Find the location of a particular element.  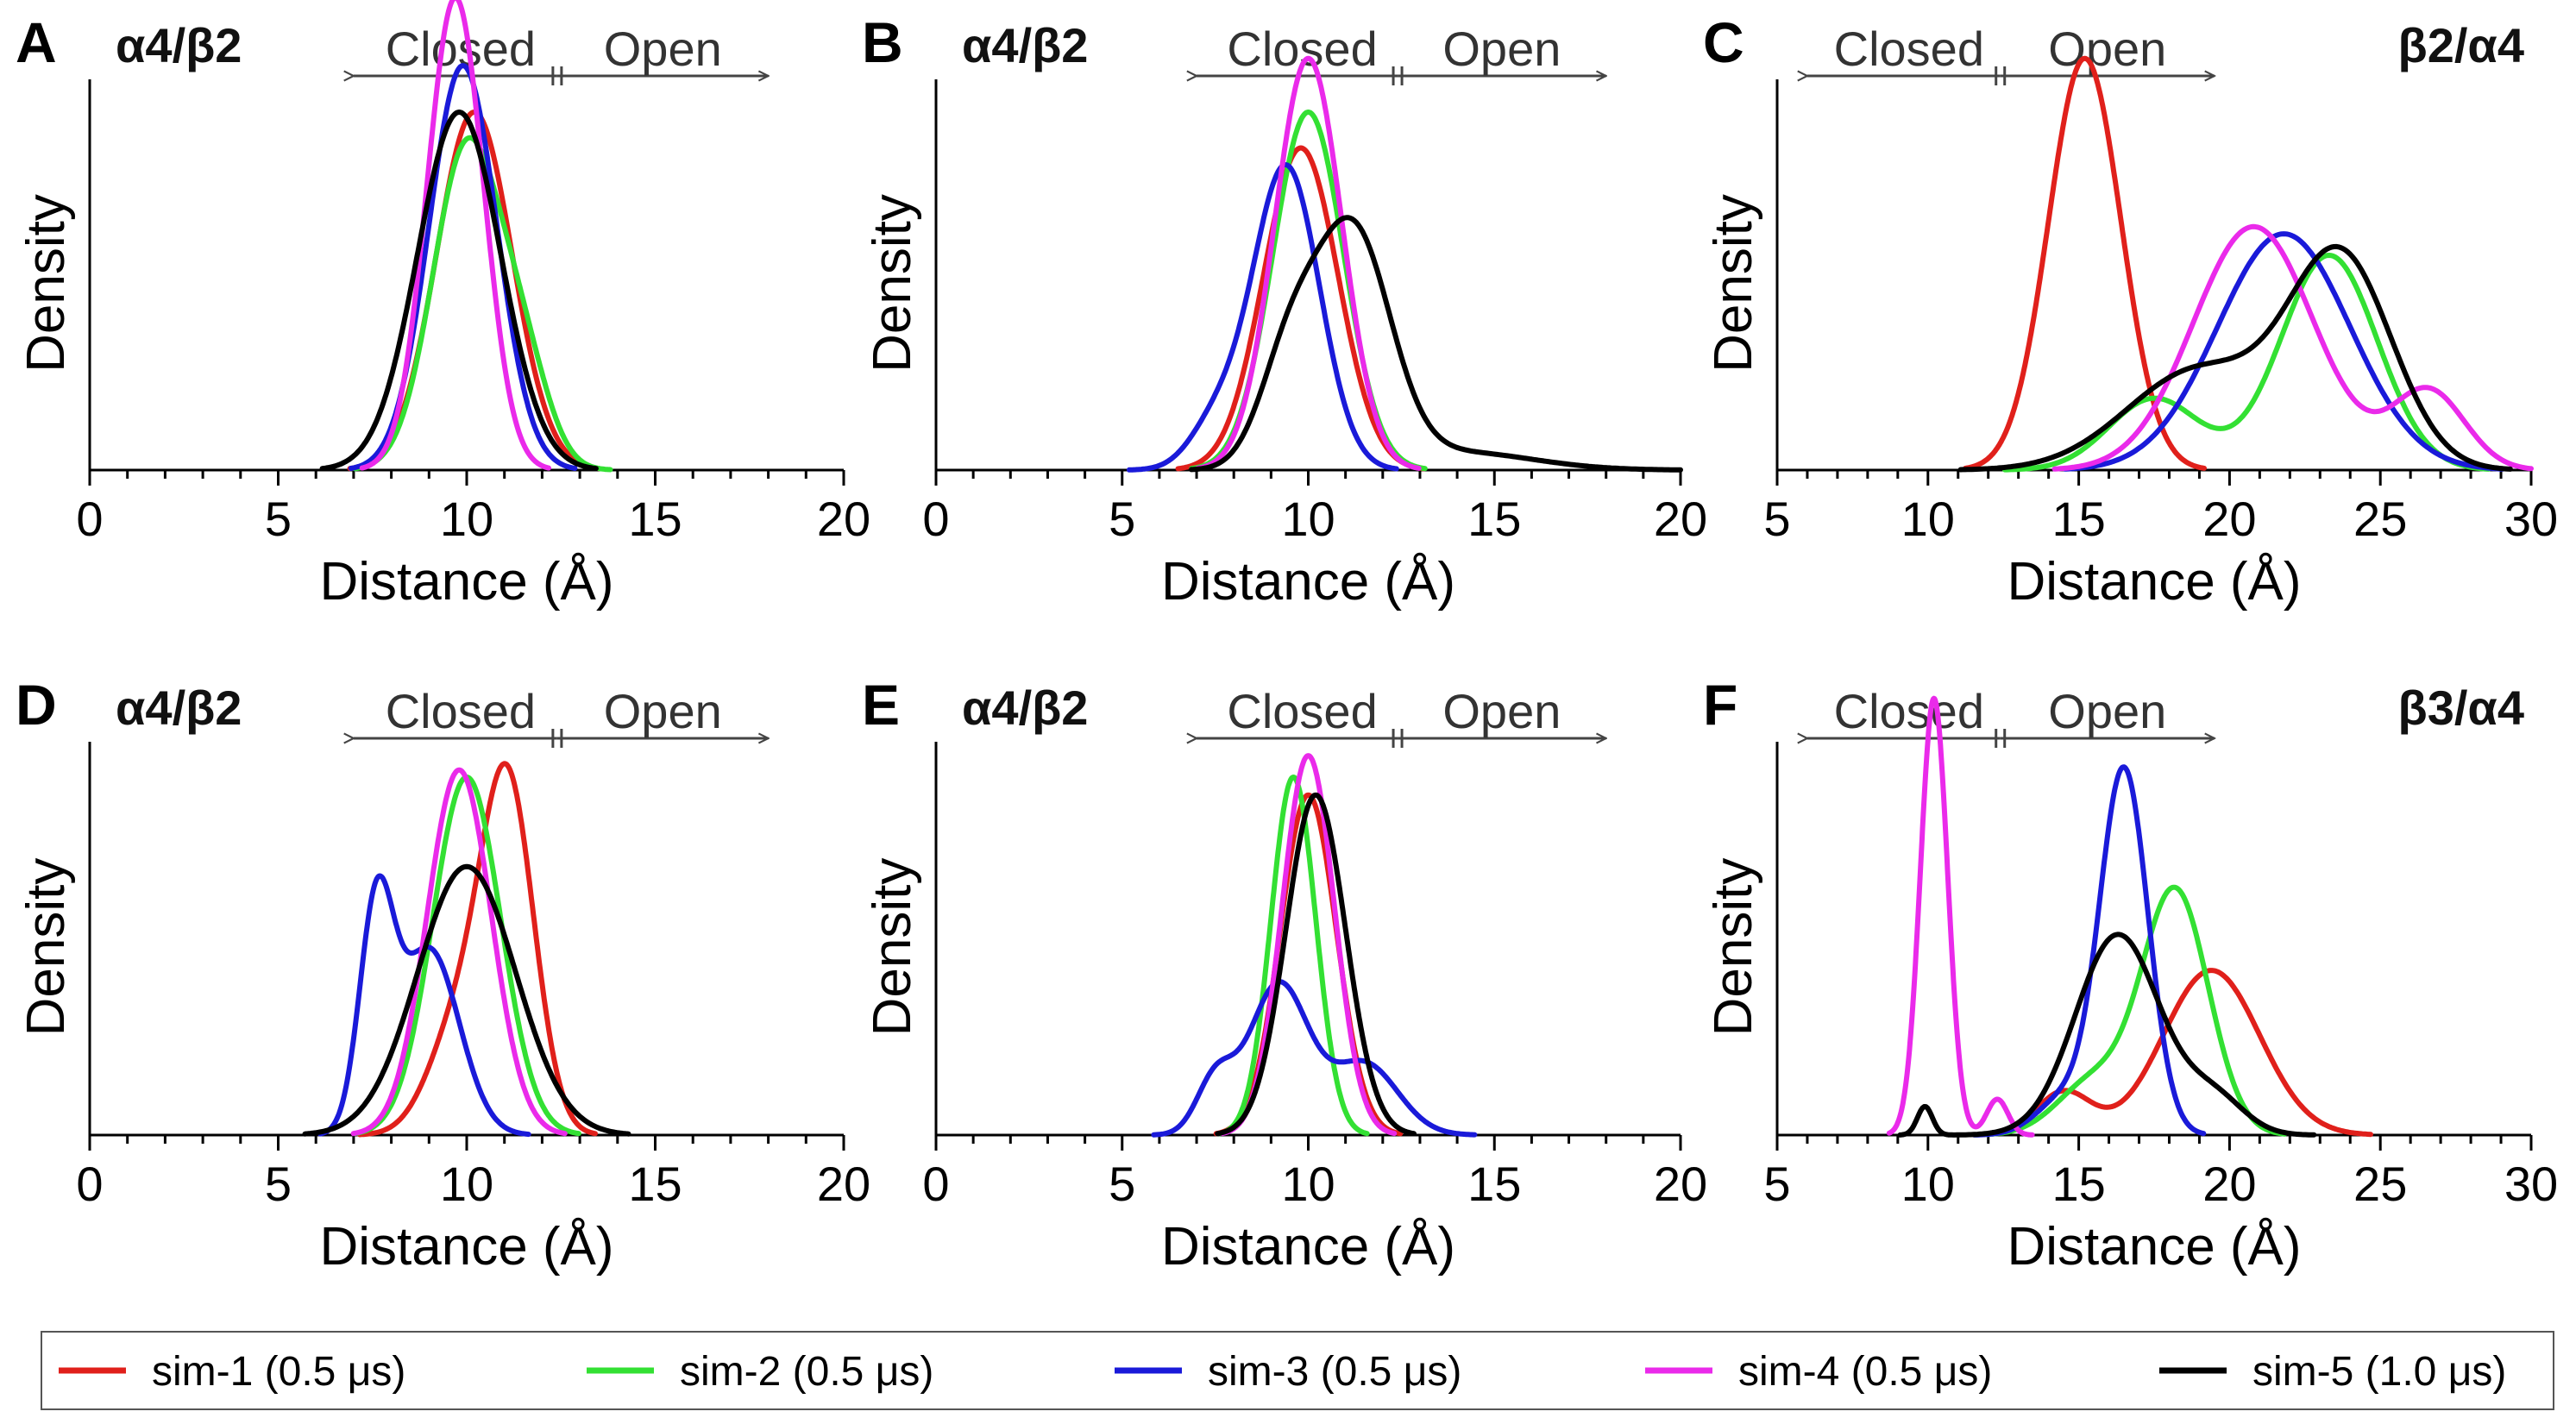

legend-entry-sim-3: sim-3 (0.5 μs) is located at coordinates (1288, 1372).